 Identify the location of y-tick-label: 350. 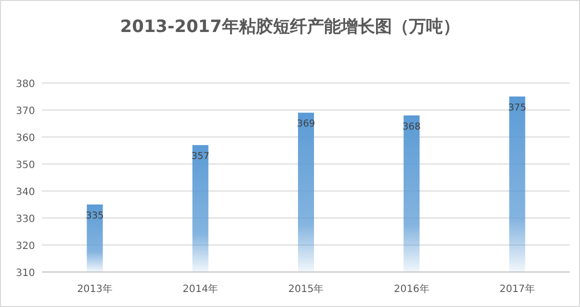
(25, 165).